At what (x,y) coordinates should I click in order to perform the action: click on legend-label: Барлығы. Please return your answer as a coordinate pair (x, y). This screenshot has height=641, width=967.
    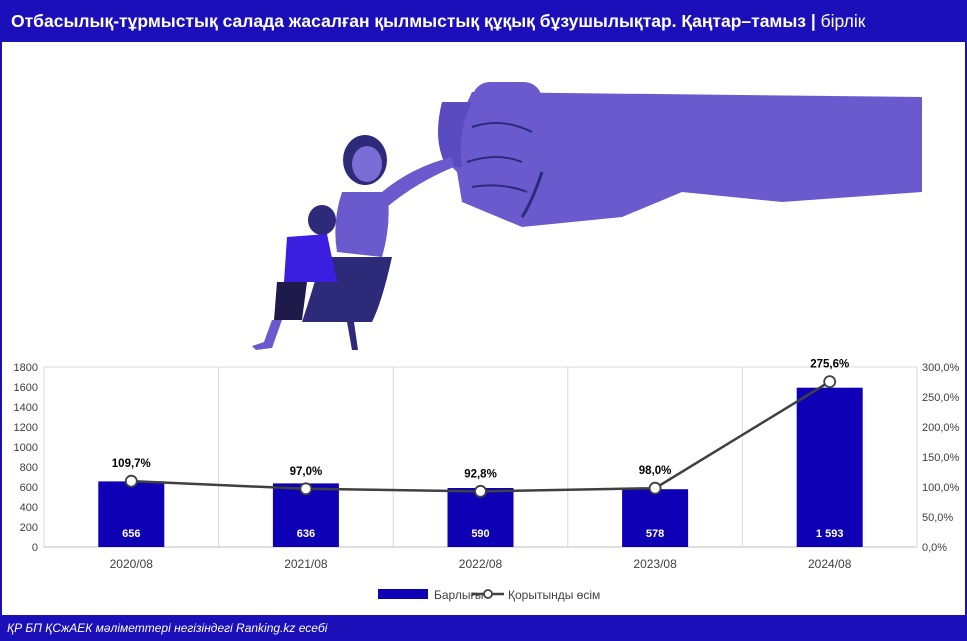
    Looking at the image, I should click on (458, 595).